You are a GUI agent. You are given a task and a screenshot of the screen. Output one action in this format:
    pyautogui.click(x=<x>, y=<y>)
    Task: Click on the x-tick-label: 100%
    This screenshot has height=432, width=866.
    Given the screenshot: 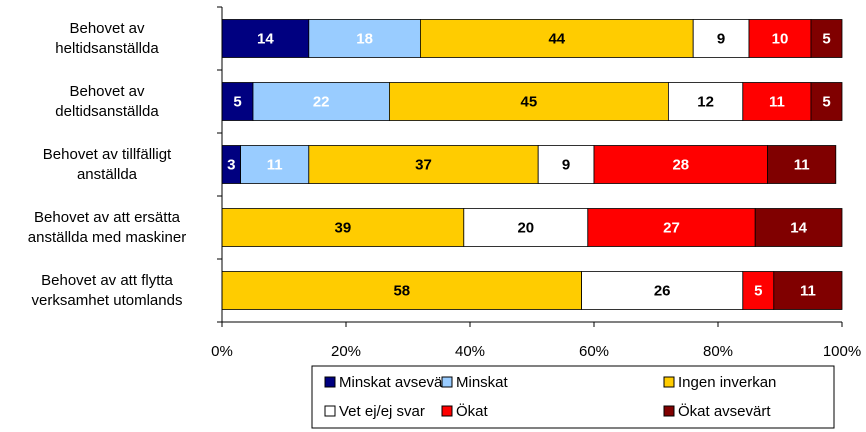 What is the action you would take?
    pyautogui.click(x=842, y=351)
    